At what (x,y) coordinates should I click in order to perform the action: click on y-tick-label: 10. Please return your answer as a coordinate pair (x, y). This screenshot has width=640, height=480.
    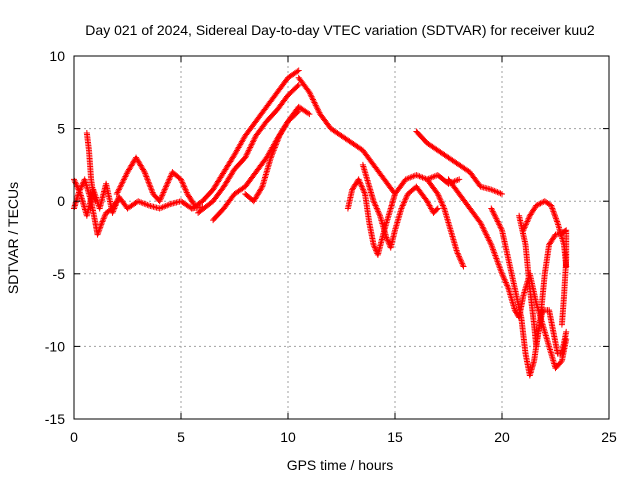
    Looking at the image, I should click on (57, 56).